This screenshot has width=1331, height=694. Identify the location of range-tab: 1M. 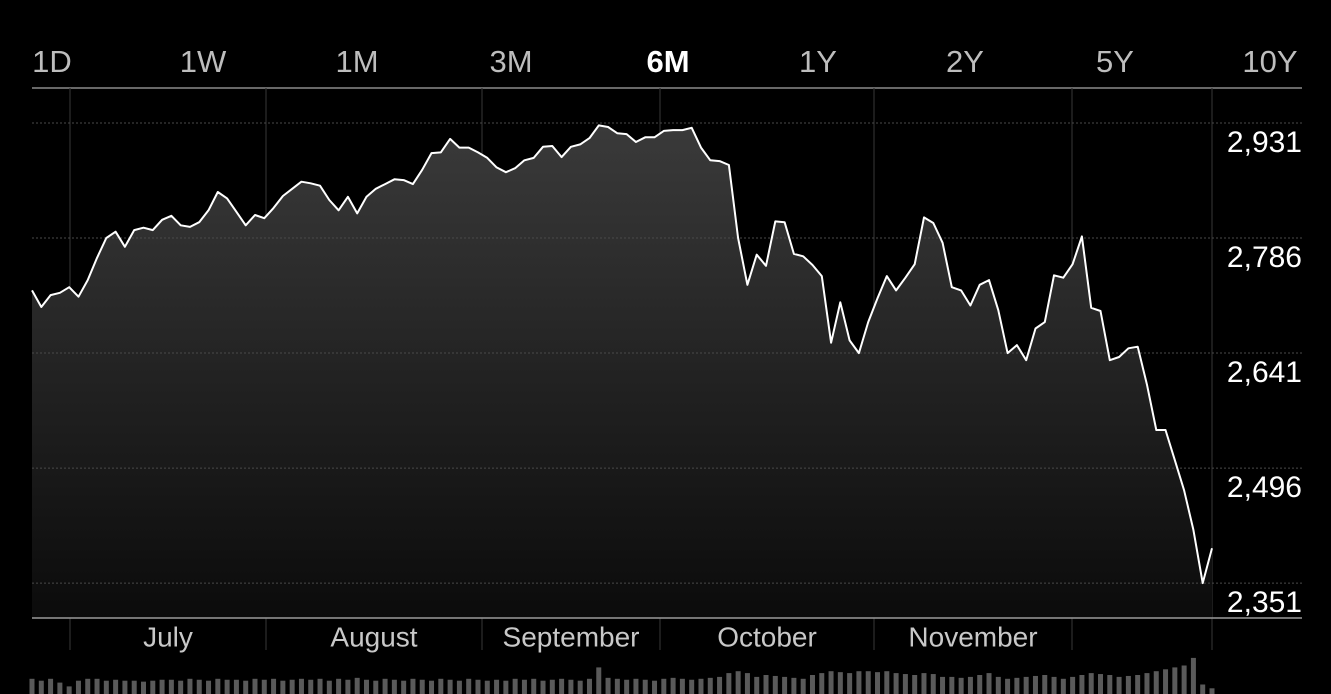
(356, 61).